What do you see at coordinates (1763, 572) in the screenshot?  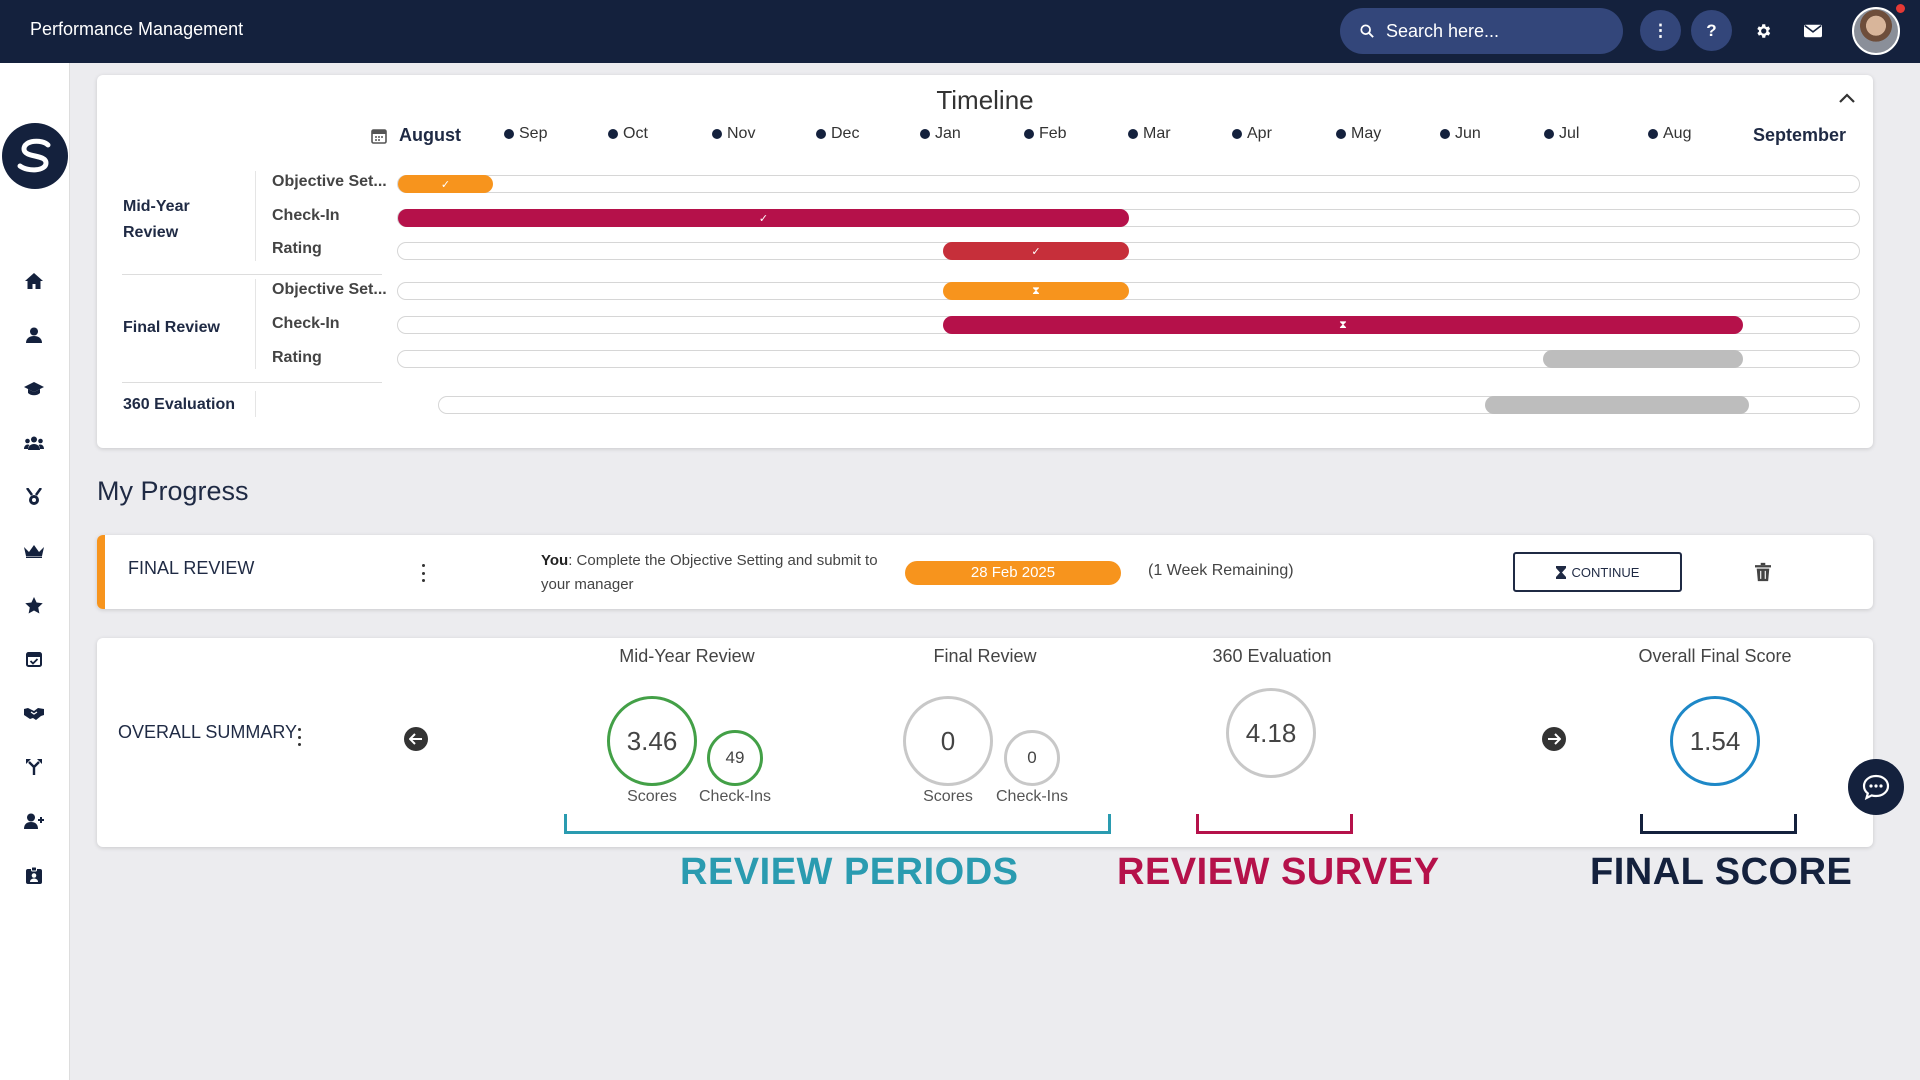 I see `trash-icon` at bounding box center [1763, 572].